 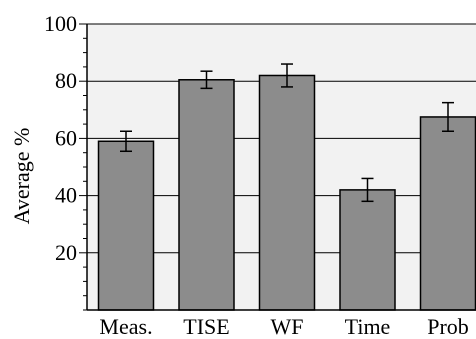 What do you see at coordinates (206, 195) in the screenshot?
I see `bar-tise` at bounding box center [206, 195].